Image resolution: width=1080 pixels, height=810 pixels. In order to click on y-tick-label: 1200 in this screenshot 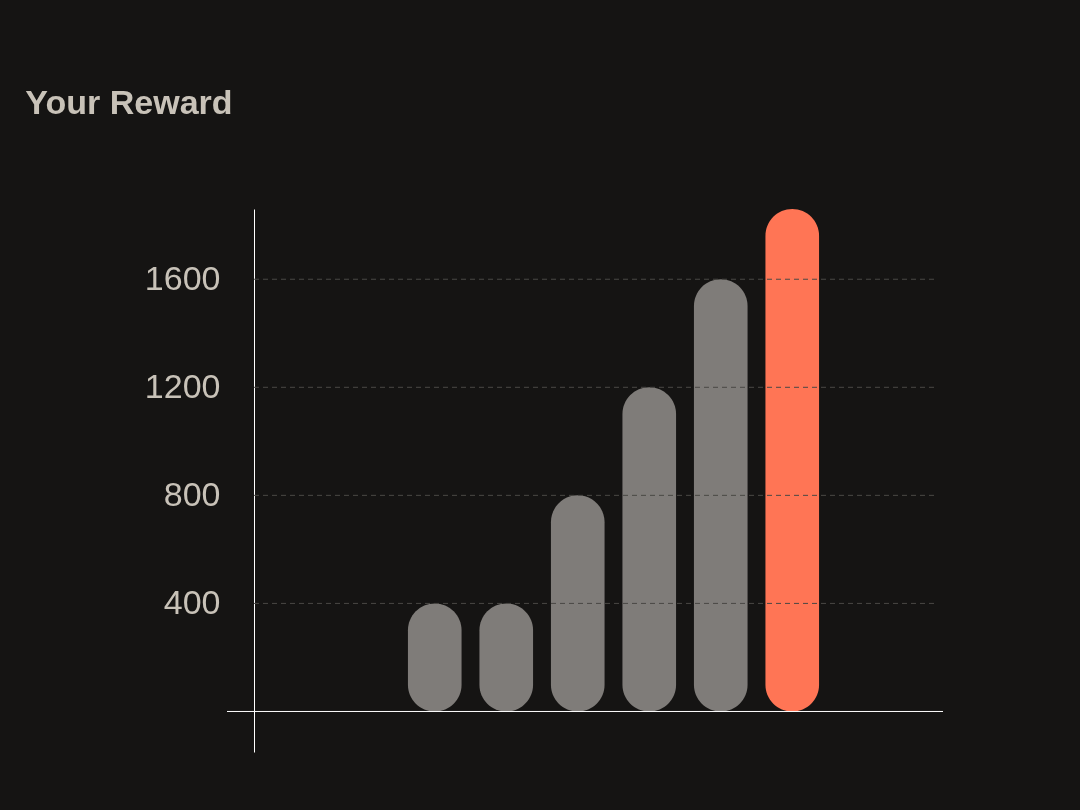, I will do `click(182, 385)`.